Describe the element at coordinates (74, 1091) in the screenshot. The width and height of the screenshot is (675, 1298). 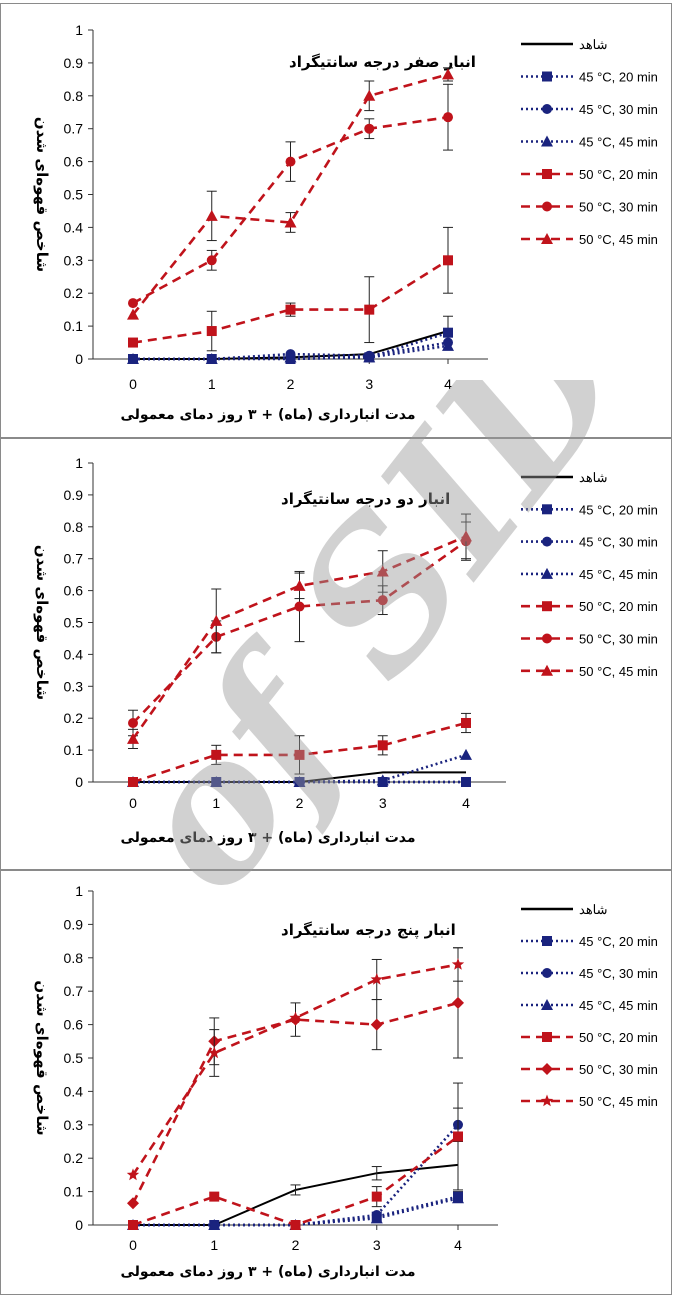
I see `y-tick-label: 0.4` at that location.